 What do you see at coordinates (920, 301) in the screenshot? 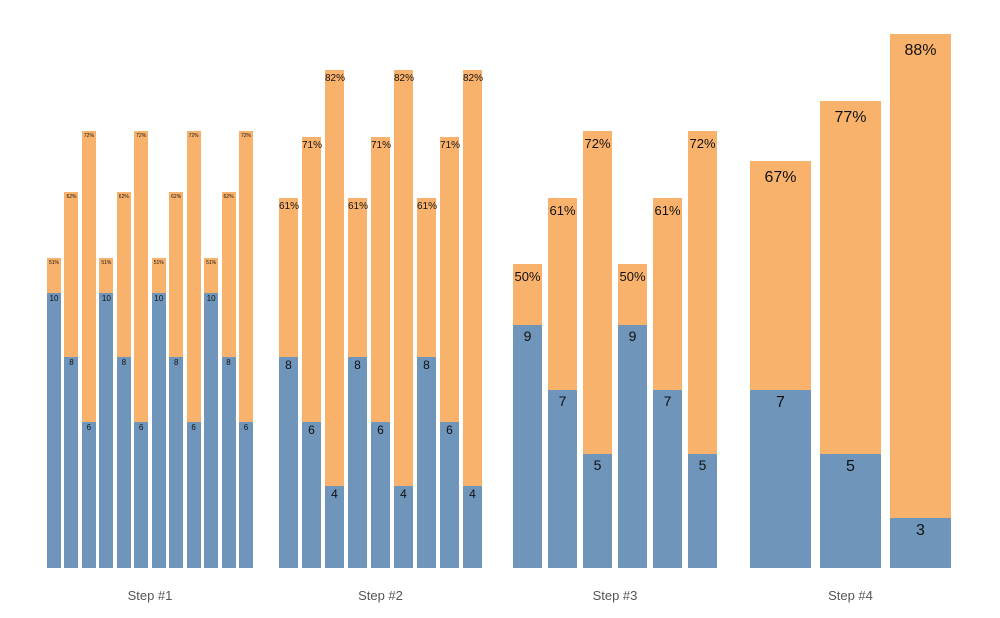
I see `stacked-bar: 88% 3` at bounding box center [920, 301].